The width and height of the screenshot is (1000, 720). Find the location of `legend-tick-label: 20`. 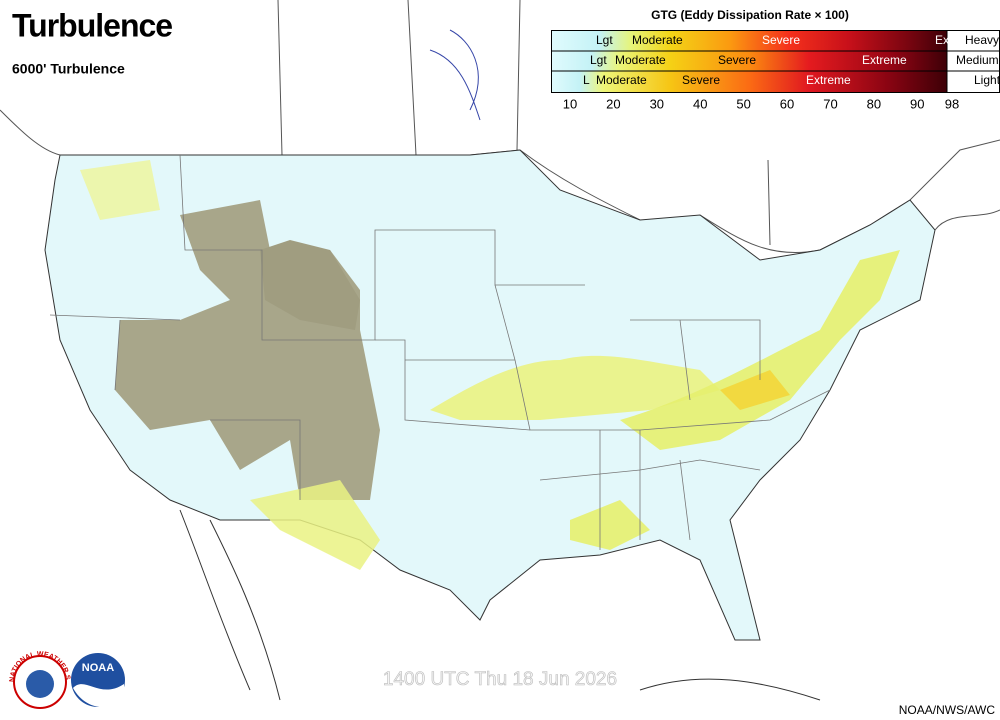

legend-tick-label: 20 is located at coordinates (613, 103).